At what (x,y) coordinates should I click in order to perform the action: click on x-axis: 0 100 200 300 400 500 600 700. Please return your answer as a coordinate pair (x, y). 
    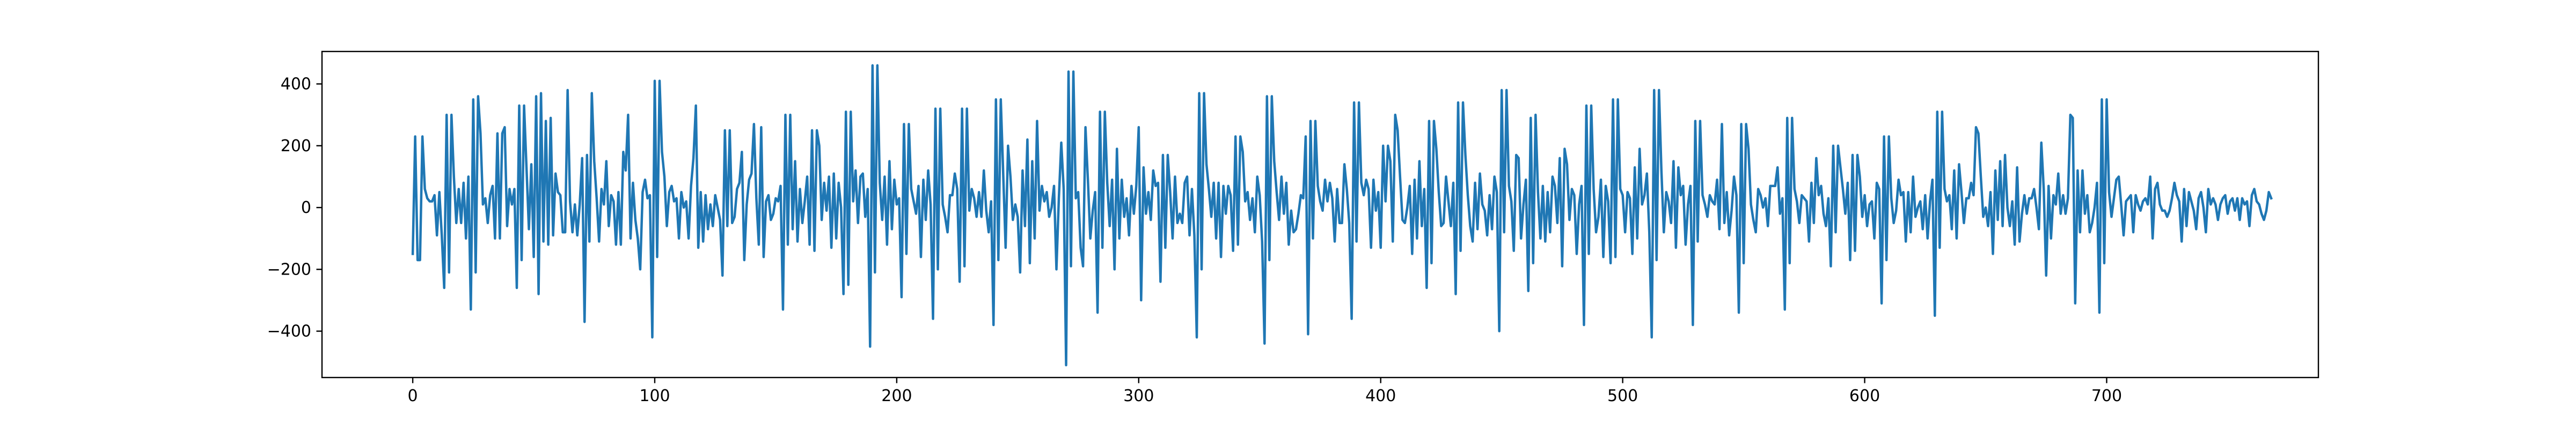
    Looking at the image, I should click on (1265, 391).